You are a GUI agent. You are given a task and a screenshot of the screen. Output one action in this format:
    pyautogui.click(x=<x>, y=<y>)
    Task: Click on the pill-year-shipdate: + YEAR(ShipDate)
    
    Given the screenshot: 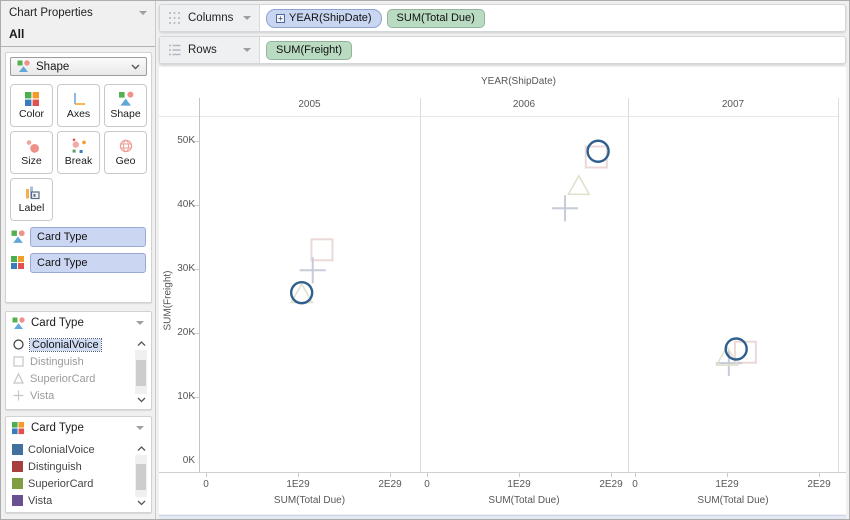 What is the action you would take?
    pyautogui.click(x=324, y=18)
    